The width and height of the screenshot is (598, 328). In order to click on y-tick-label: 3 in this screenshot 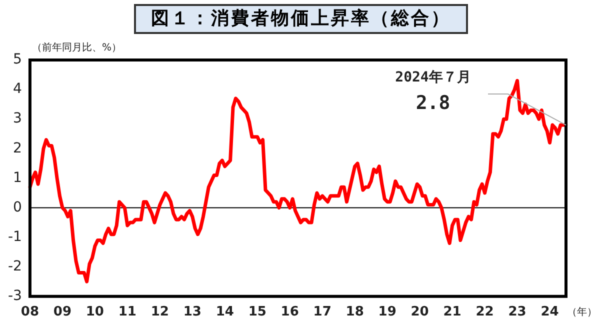, I will do `click(17, 118)`.